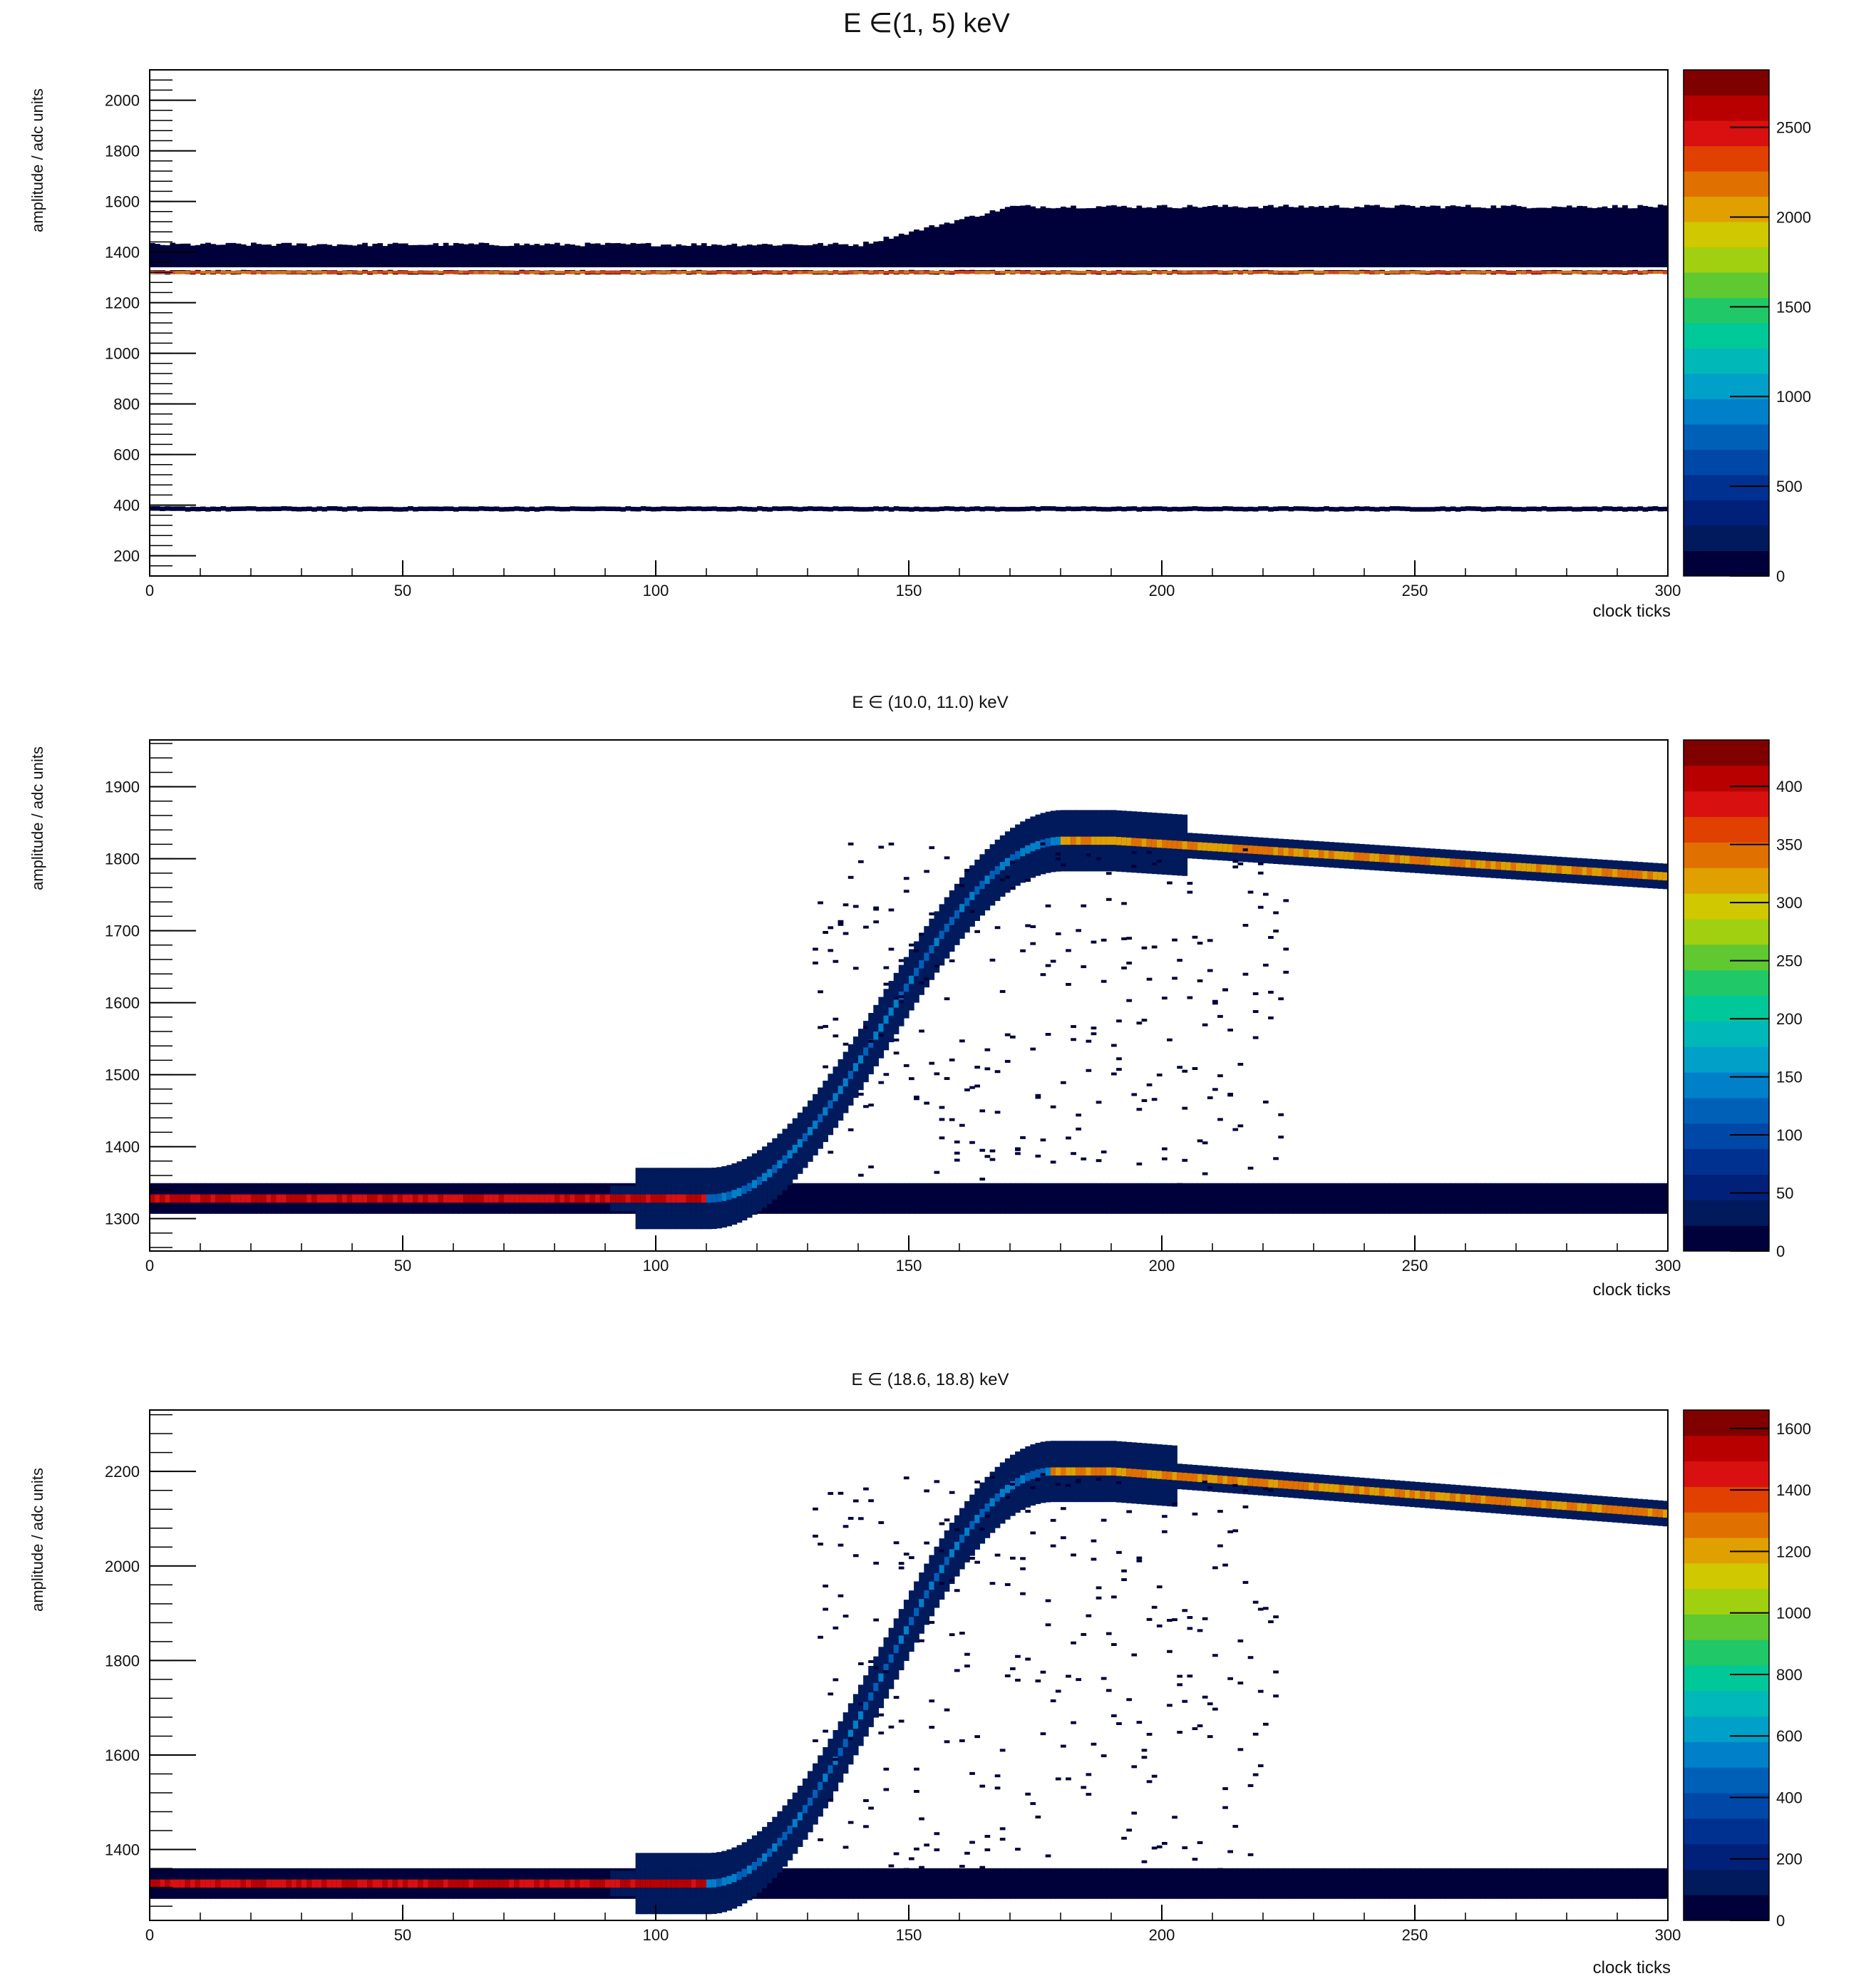  What do you see at coordinates (126, 404) in the screenshot?
I see `y-tick-label: 800` at bounding box center [126, 404].